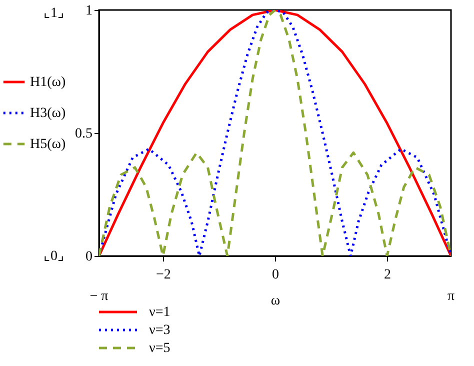  What do you see at coordinates (388, 275) in the screenshot?
I see `x-tick-label: 2` at bounding box center [388, 275].